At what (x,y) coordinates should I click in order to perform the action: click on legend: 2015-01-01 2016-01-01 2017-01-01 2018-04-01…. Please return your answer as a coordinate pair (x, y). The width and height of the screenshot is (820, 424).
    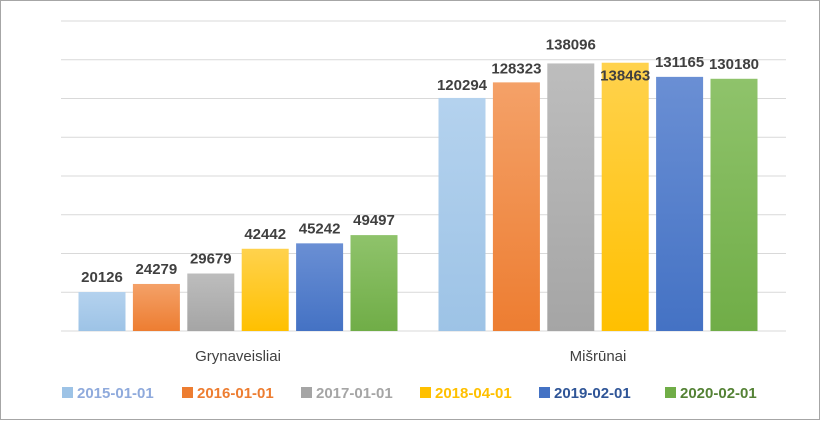
    Looking at the image, I should click on (409, 393).